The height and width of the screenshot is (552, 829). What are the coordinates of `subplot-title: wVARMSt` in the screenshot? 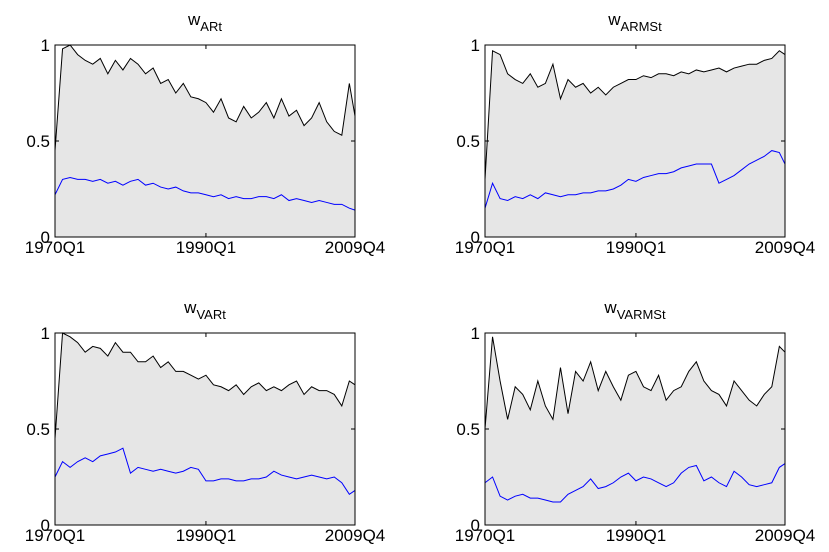 It's located at (634, 310).